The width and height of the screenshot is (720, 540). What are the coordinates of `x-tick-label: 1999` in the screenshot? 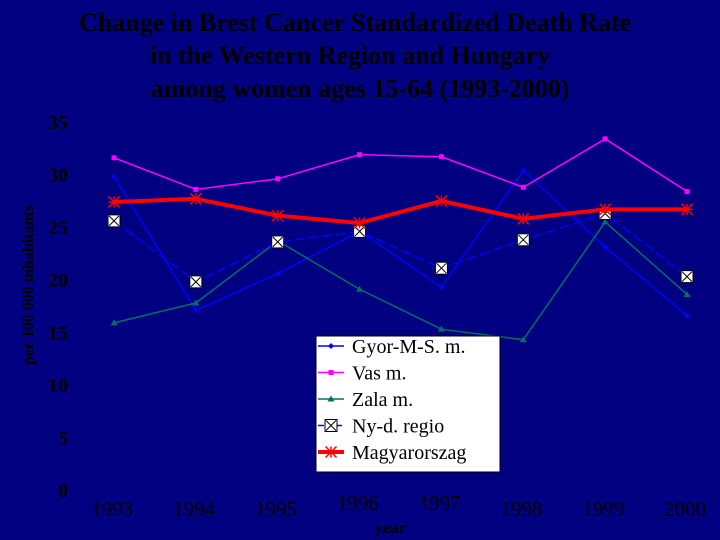 It's located at (603, 509).